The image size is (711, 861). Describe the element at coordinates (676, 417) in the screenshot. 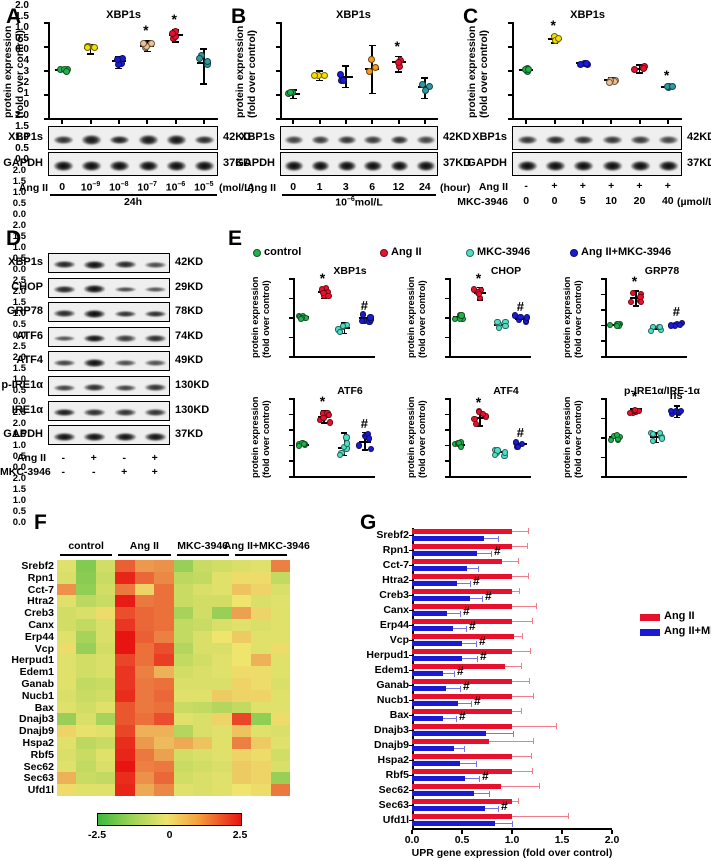

I see `e-error-cap-bot` at that location.